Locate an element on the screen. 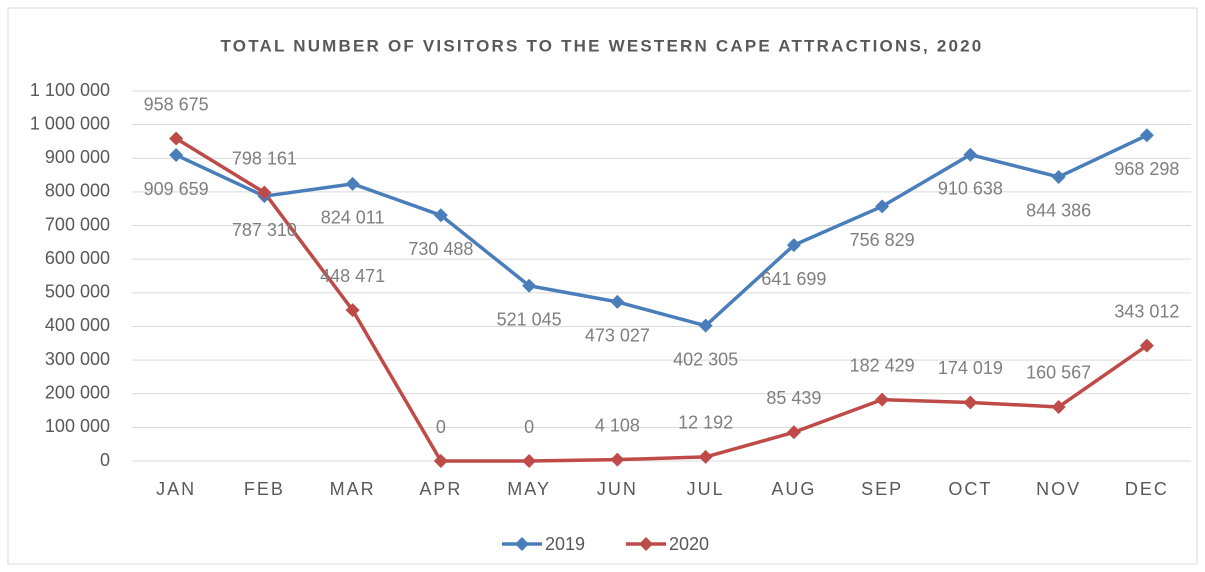 The image size is (1205, 572). y-tick-label: 0 is located at coordinates (105, 460).